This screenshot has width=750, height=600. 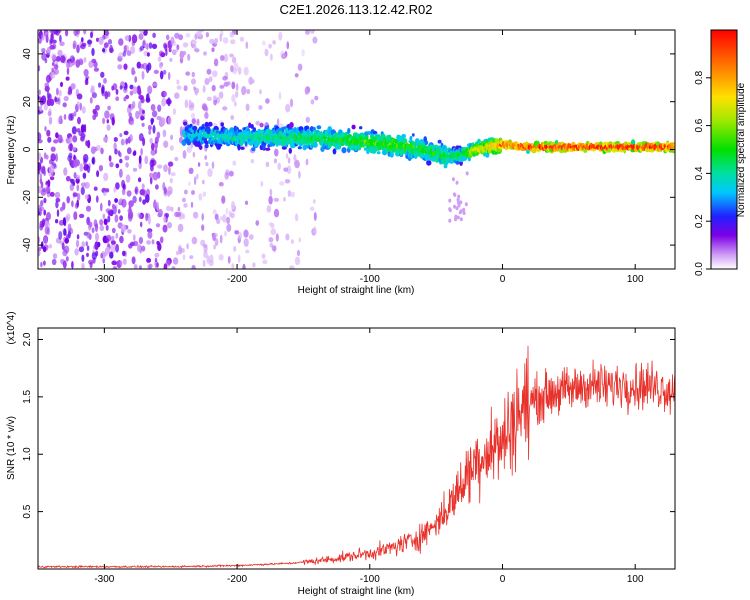 What do you see at coordinates (27, 149) in the screenshot?
I see `spectrogram-y-tick-label: 0` at bounding box center [27, 149].